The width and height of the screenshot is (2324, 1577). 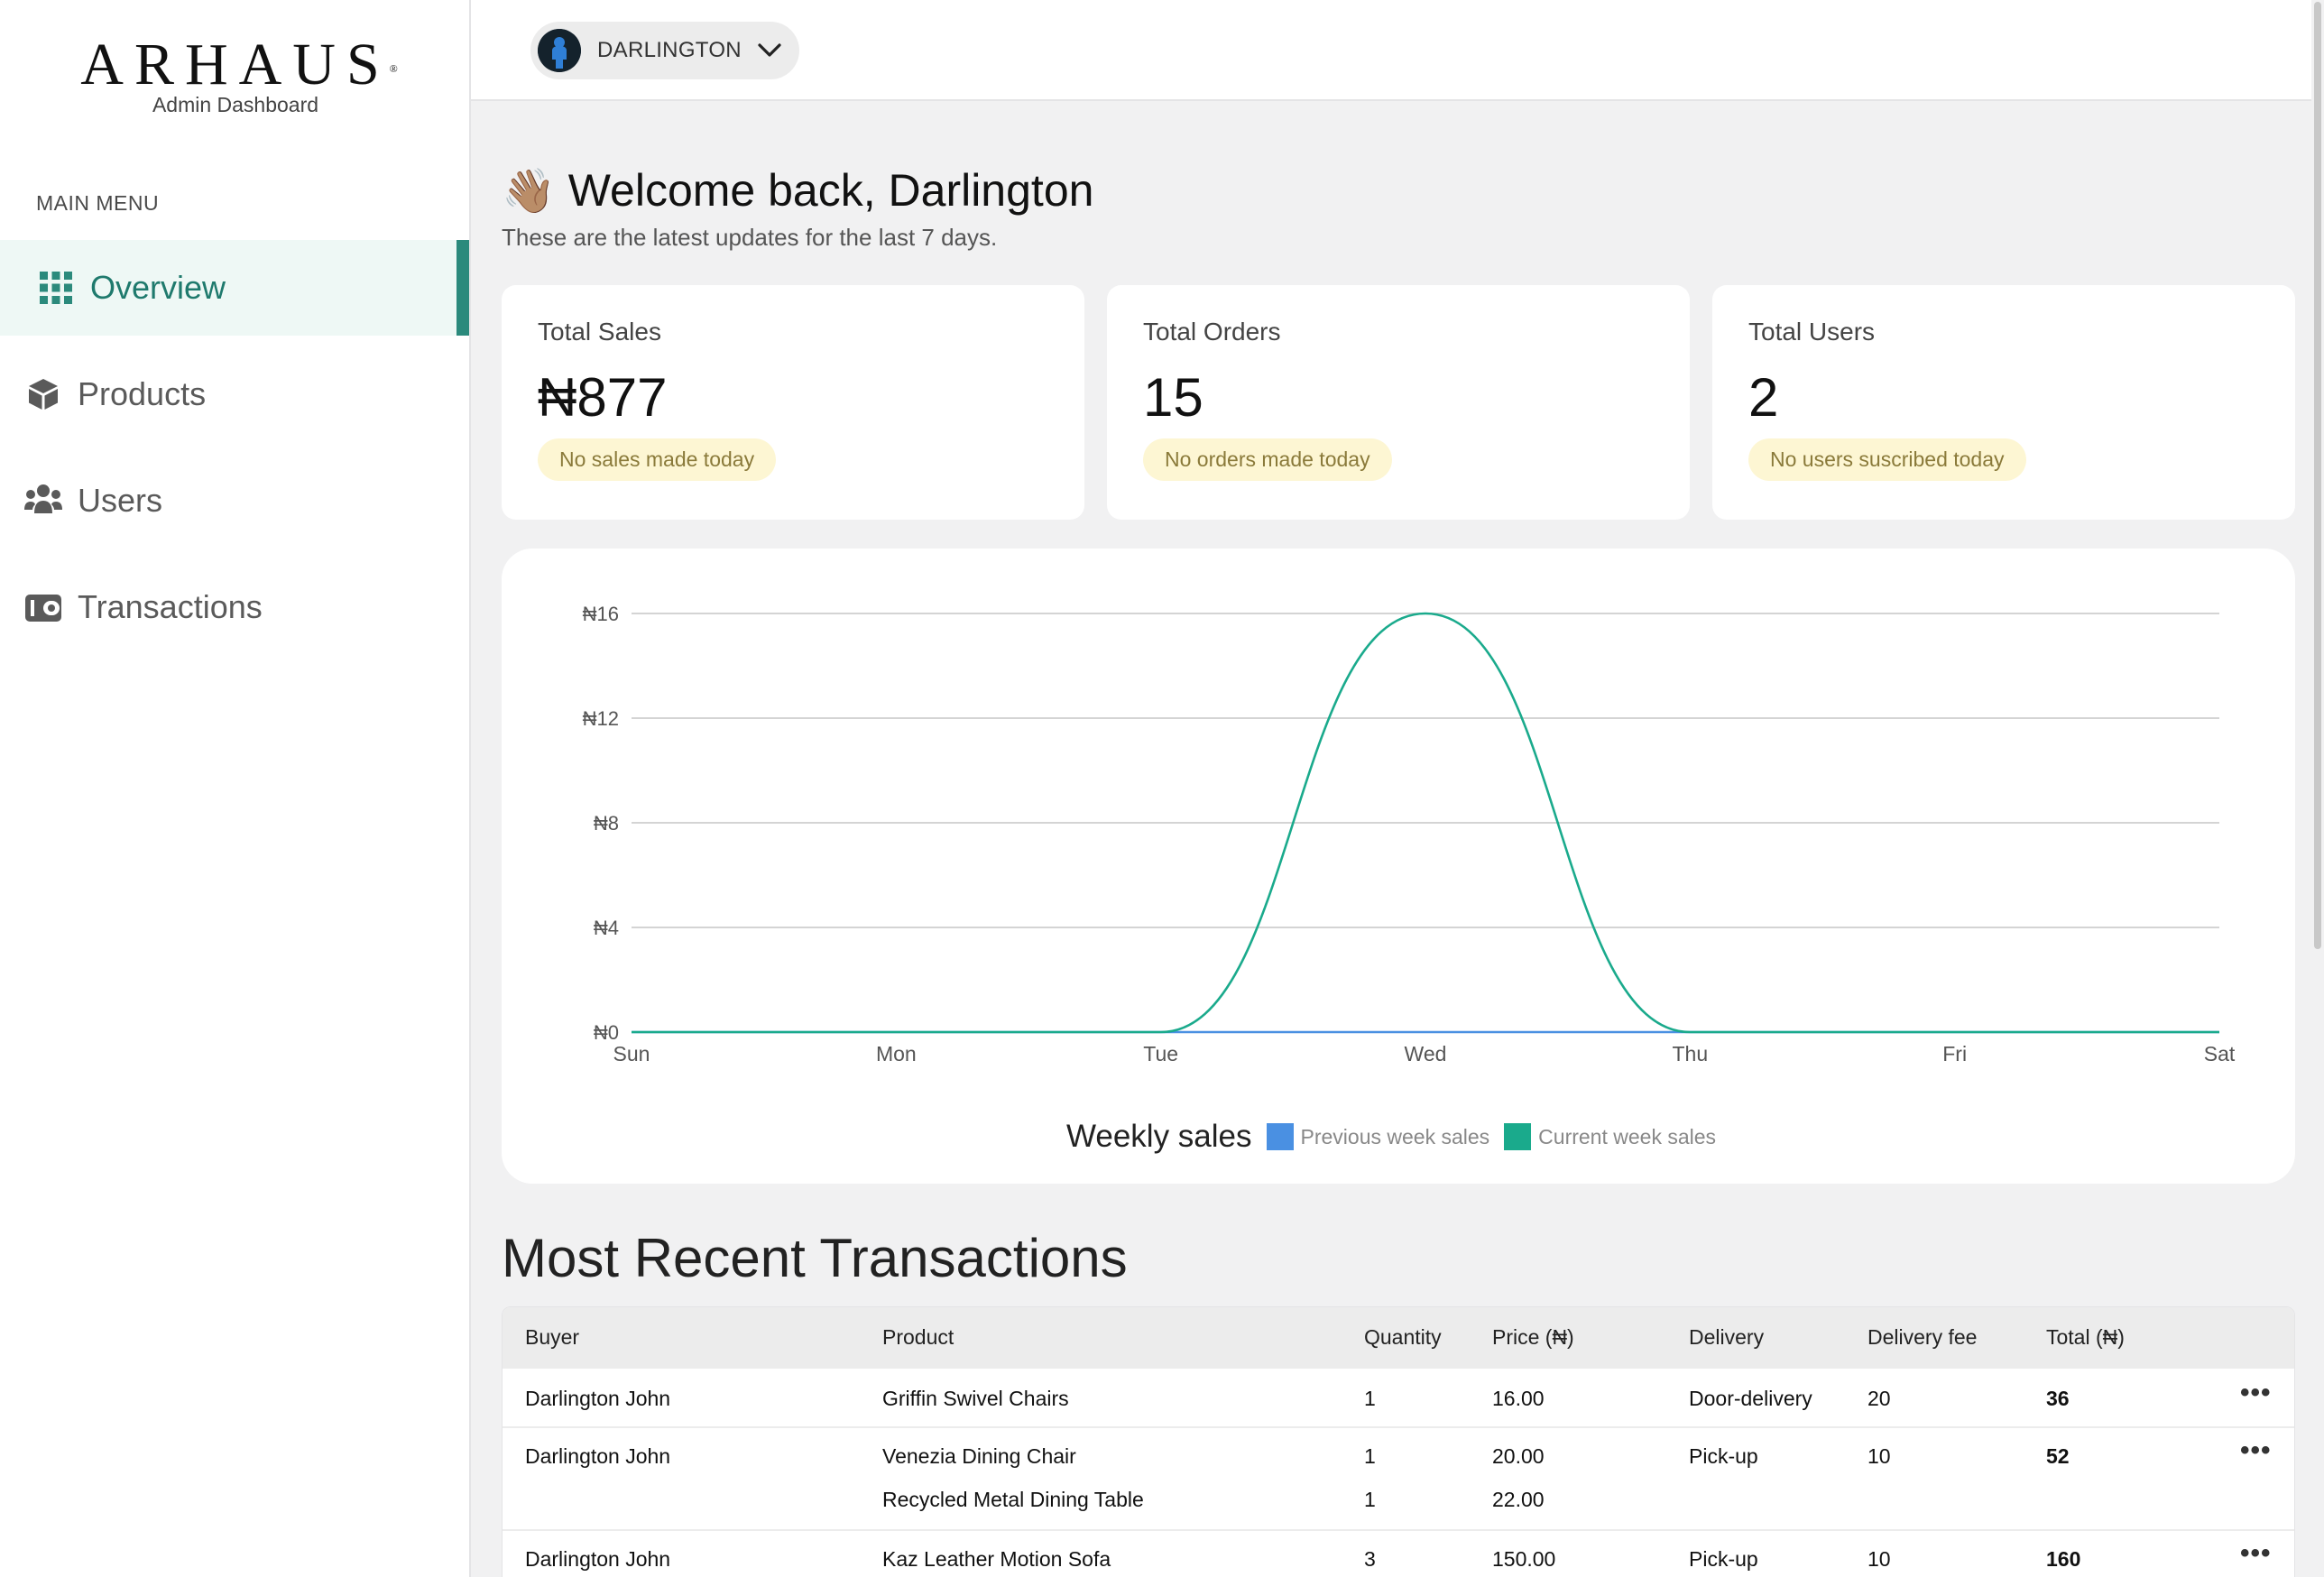 What do you see at coordinates (1727, 1337) in the screenshot?
I see `column-header-delivery: Delivery` at bounding box center [1727, 1337].